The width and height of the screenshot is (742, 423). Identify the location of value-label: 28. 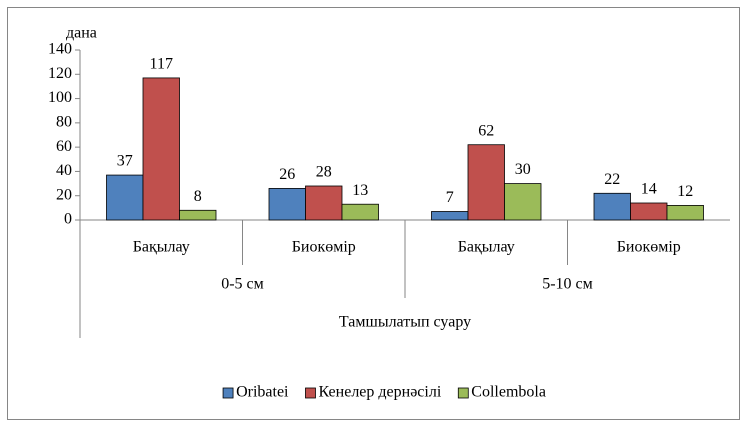
(324, 172).